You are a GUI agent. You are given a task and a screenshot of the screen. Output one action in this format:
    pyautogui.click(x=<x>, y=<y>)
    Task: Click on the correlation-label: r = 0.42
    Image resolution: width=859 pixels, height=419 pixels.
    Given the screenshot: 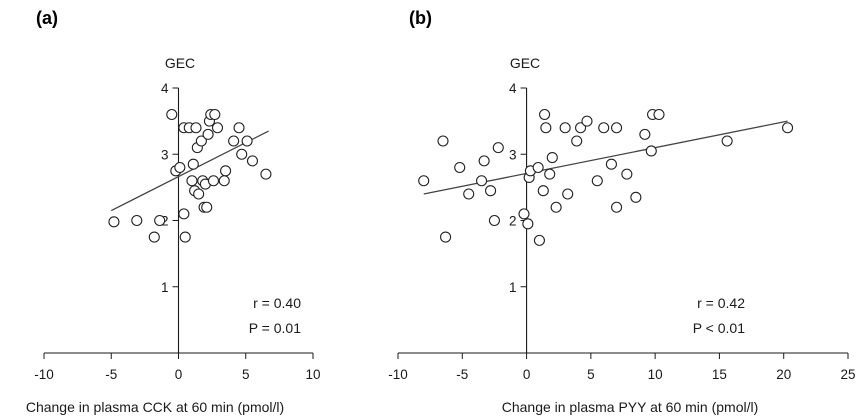 What is the action you would take?
    pyautogui.click(x=721, y=303)
    